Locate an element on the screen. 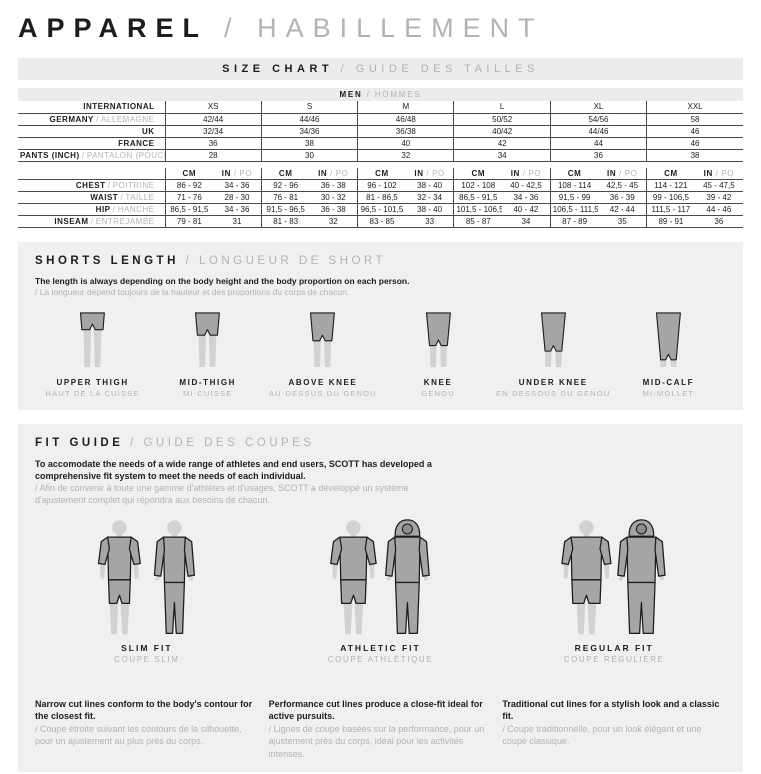  measurement-hip-label-fr: HANCHE is located at coordinates (136, 209).